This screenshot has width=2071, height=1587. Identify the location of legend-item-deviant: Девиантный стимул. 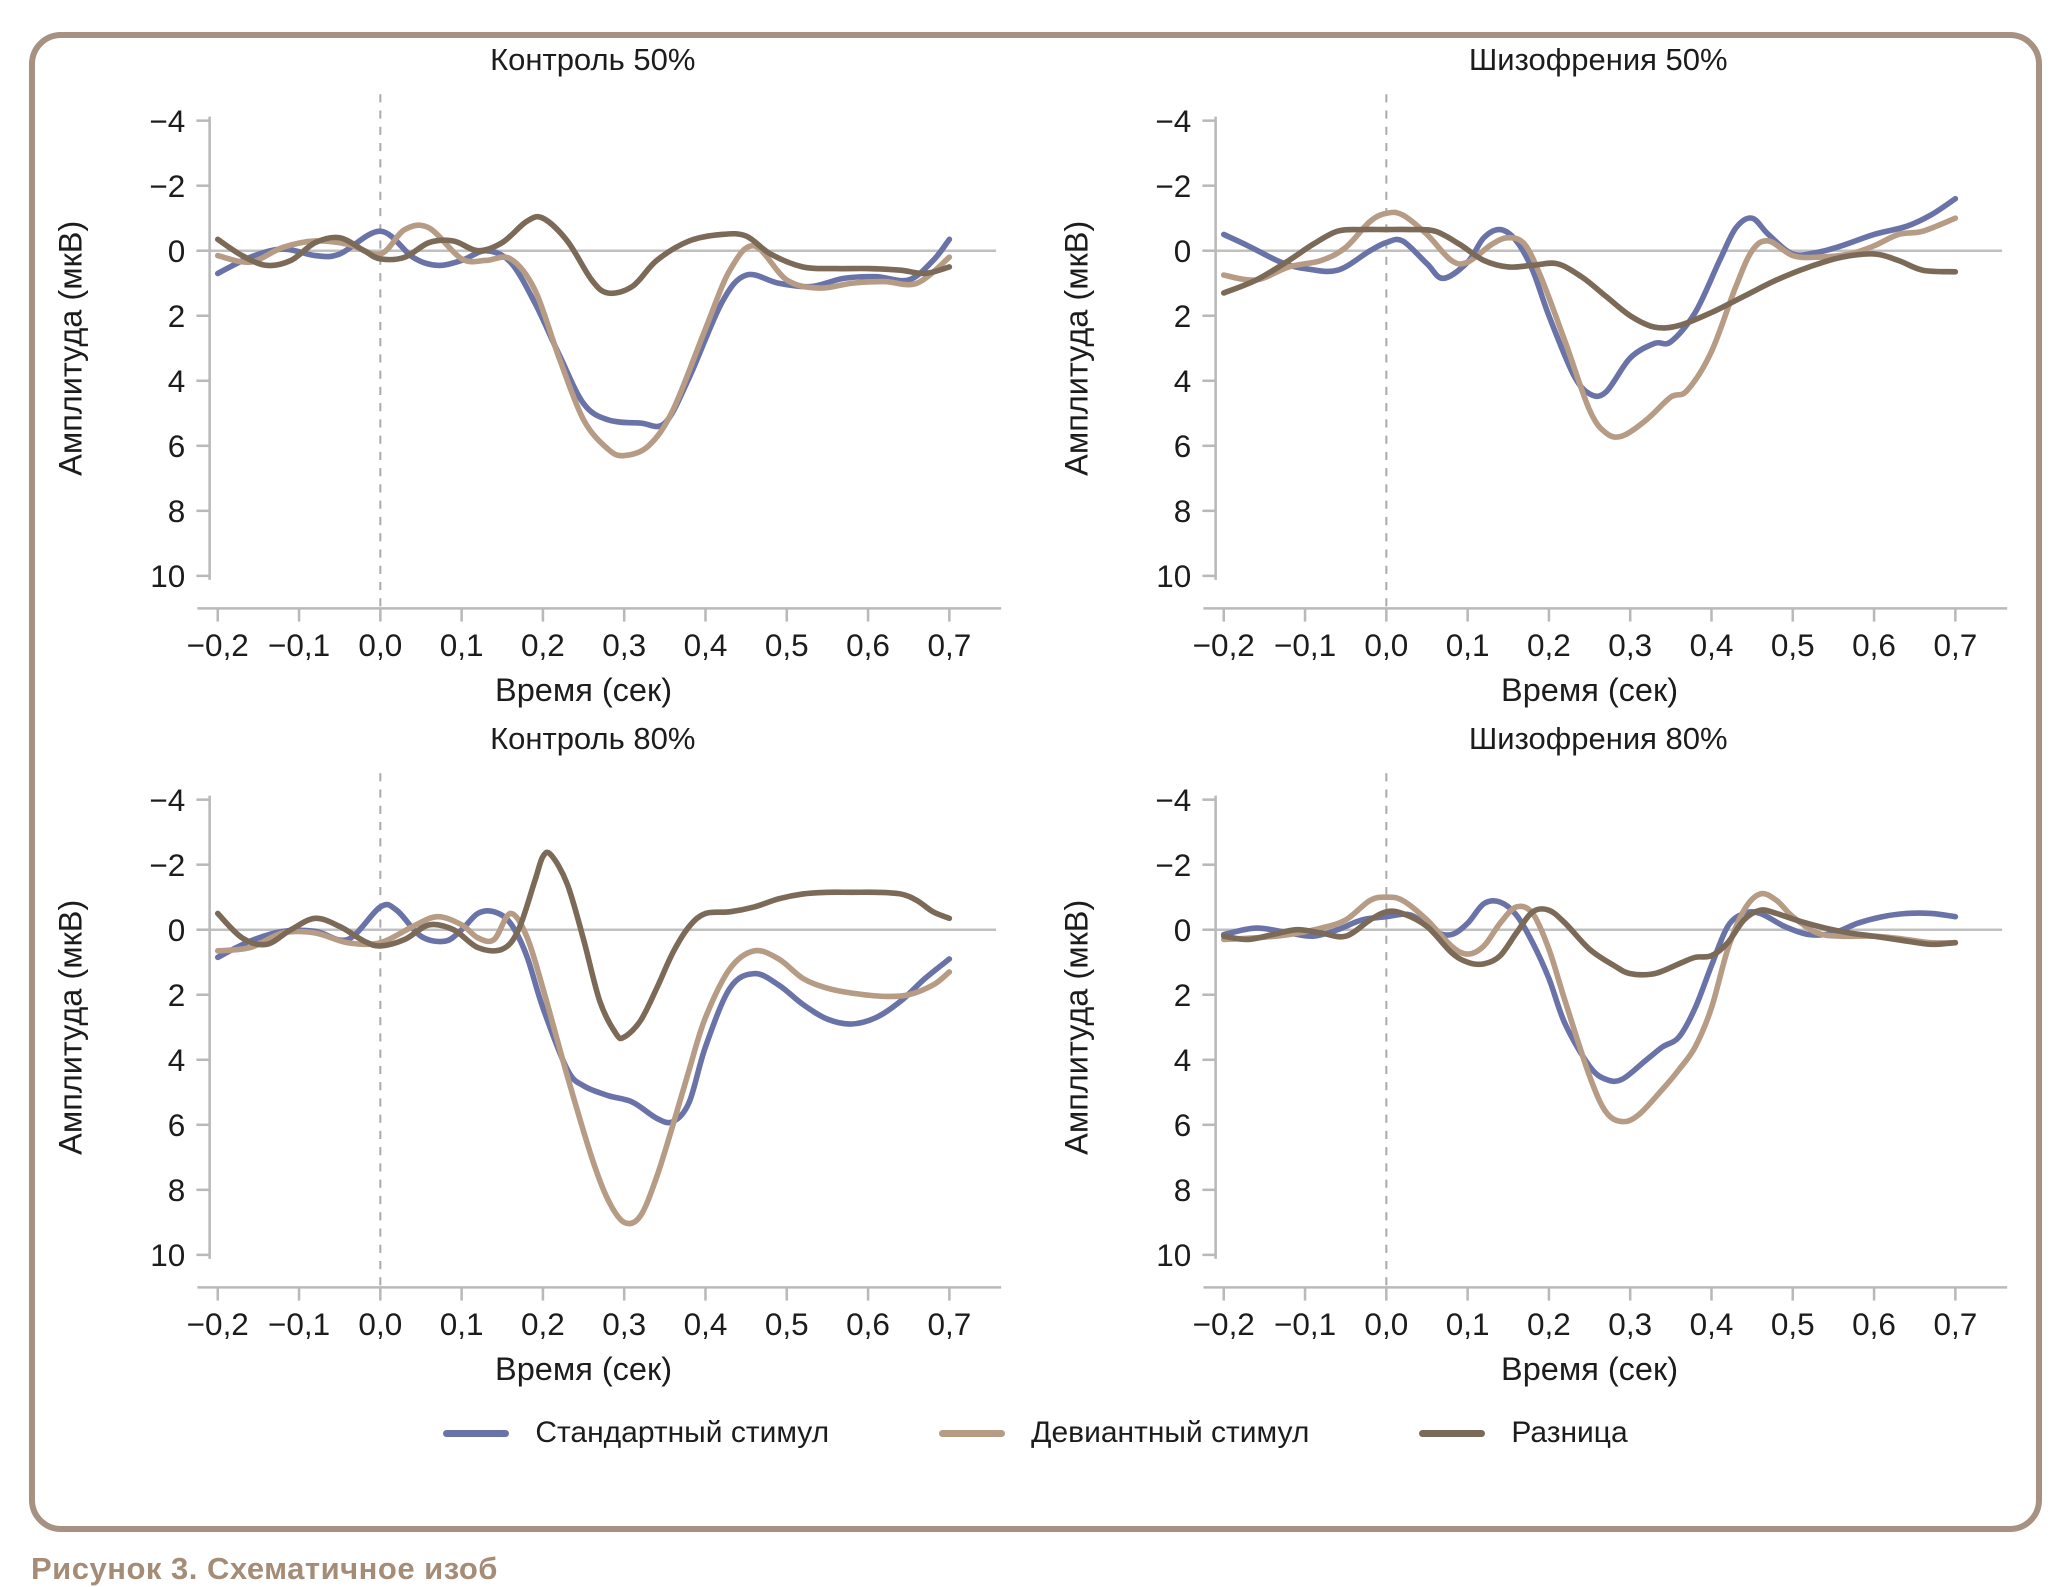
(1124, 1433).